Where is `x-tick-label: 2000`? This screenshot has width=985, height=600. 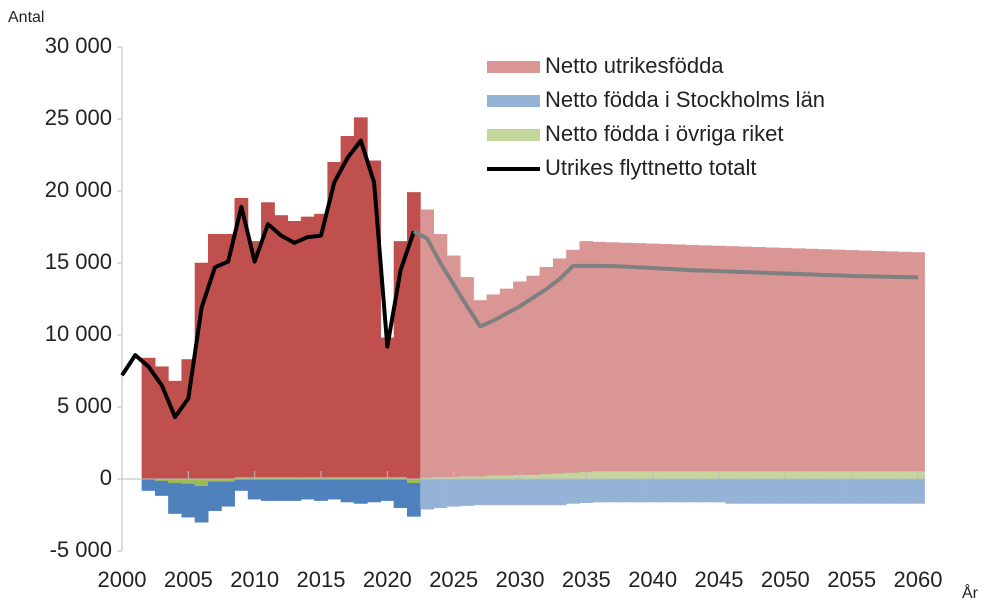
x-tick-label: 2000 is located at coordinates (122, 579).